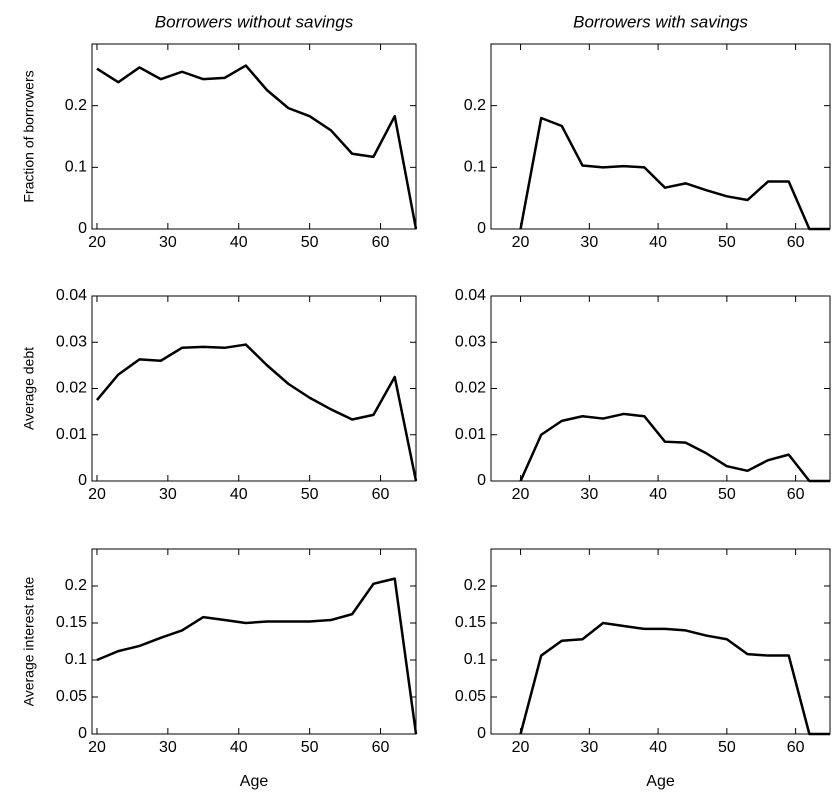 This screenshot has height=796, width=833. What do you see at coordinates (29, 641) in the screenshot?
I see `y-axis-label: Average interest rate` at bounding box center [29, 641].